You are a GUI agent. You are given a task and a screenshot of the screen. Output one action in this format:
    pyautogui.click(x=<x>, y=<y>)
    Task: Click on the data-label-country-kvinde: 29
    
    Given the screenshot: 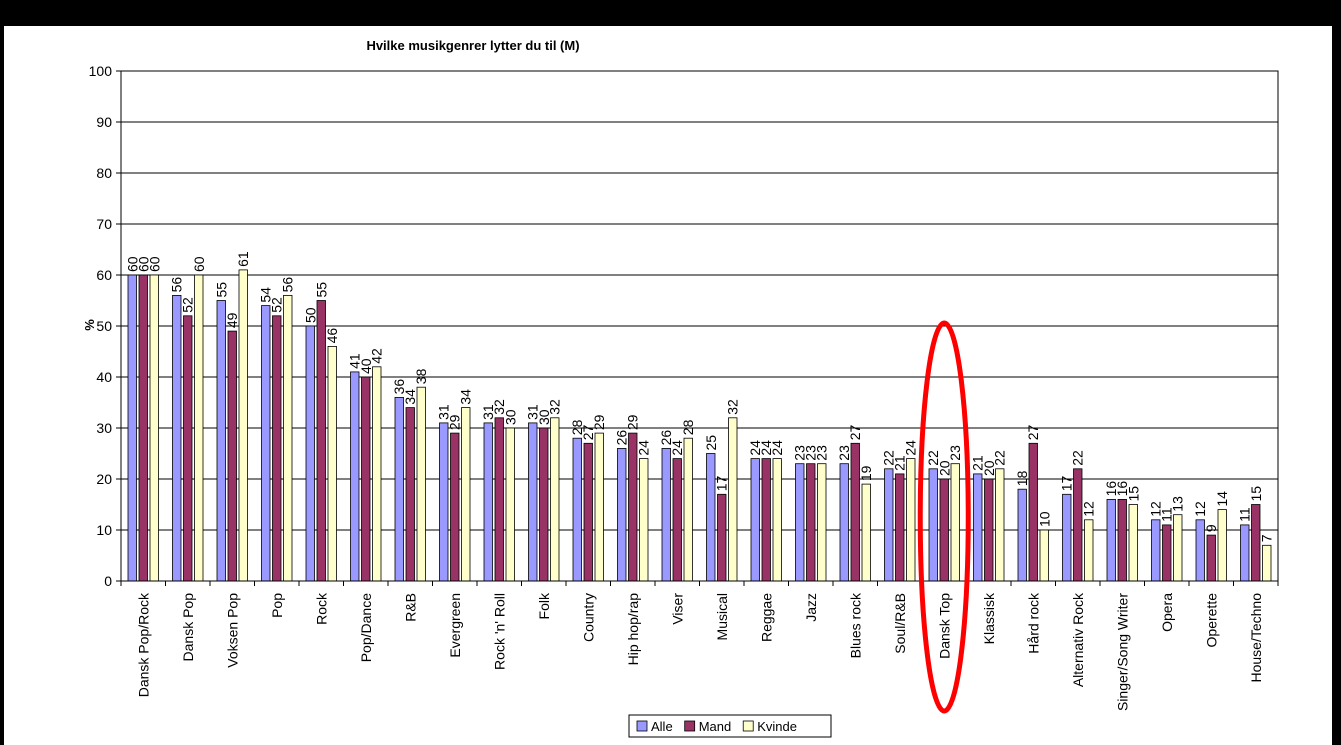 What is the action you would take?
    pyautogui.click(x=599, y=422)
    